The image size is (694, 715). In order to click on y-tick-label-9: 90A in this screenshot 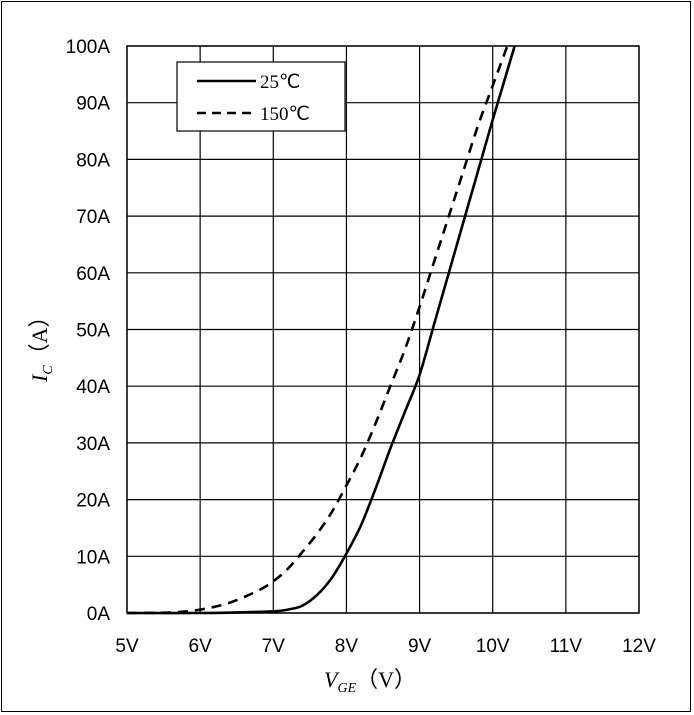, I will do `click(93, 104)`.